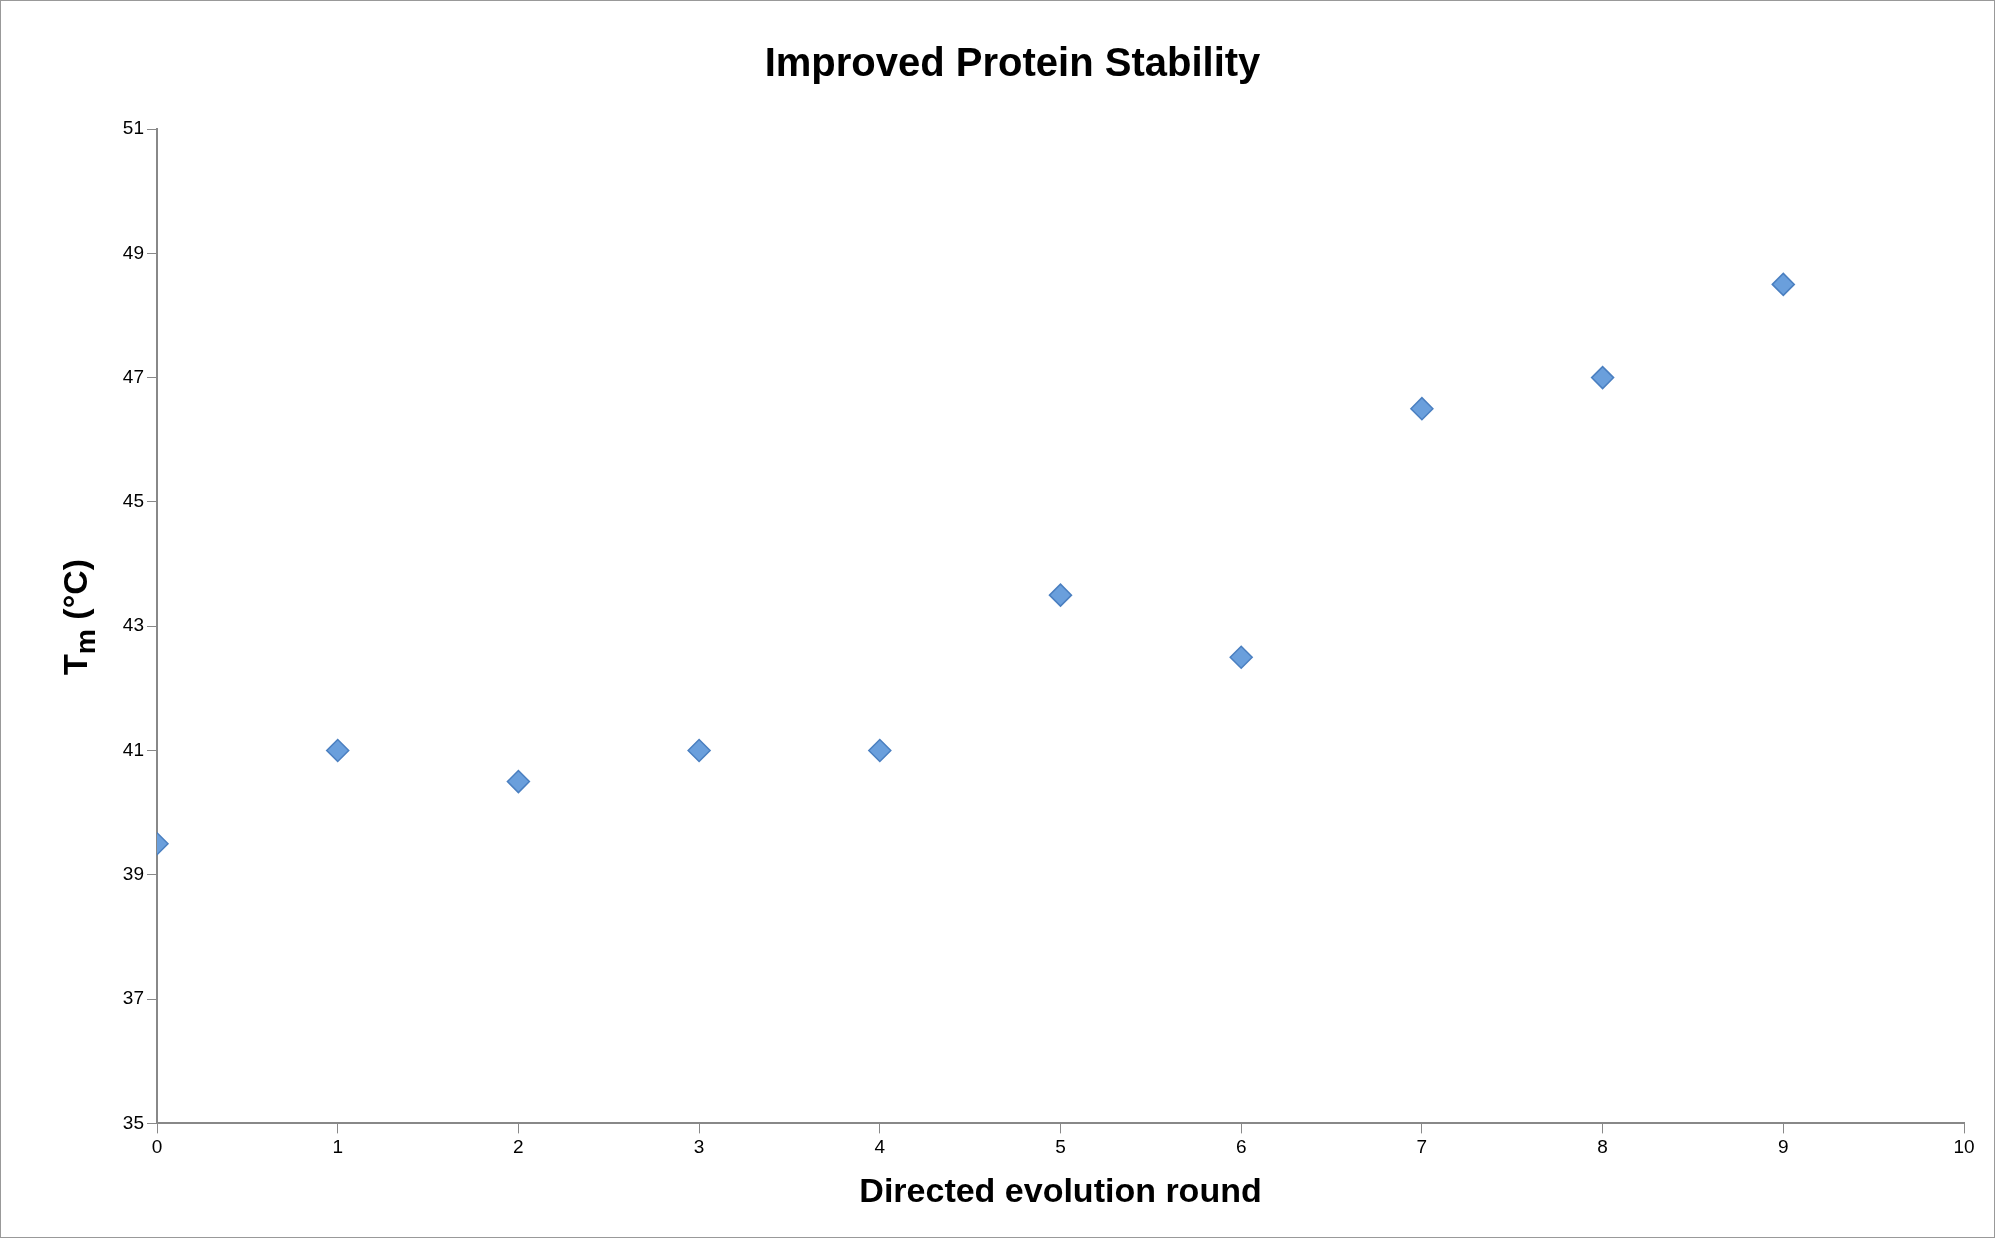  What do you see at coordinates (699, 1147) in the screenshot?
I see `x-tick-label: 3` at bounding box center [699, 1147].